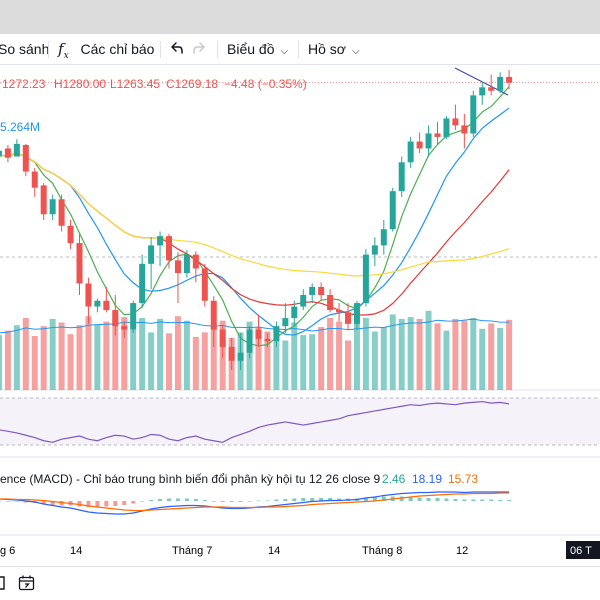 This screenshot has width=600, height=600. What do you see at coordinates (192, 551) in the screenshot?
I see `time-label: Tháng 7` at bounding box center [192, 551].